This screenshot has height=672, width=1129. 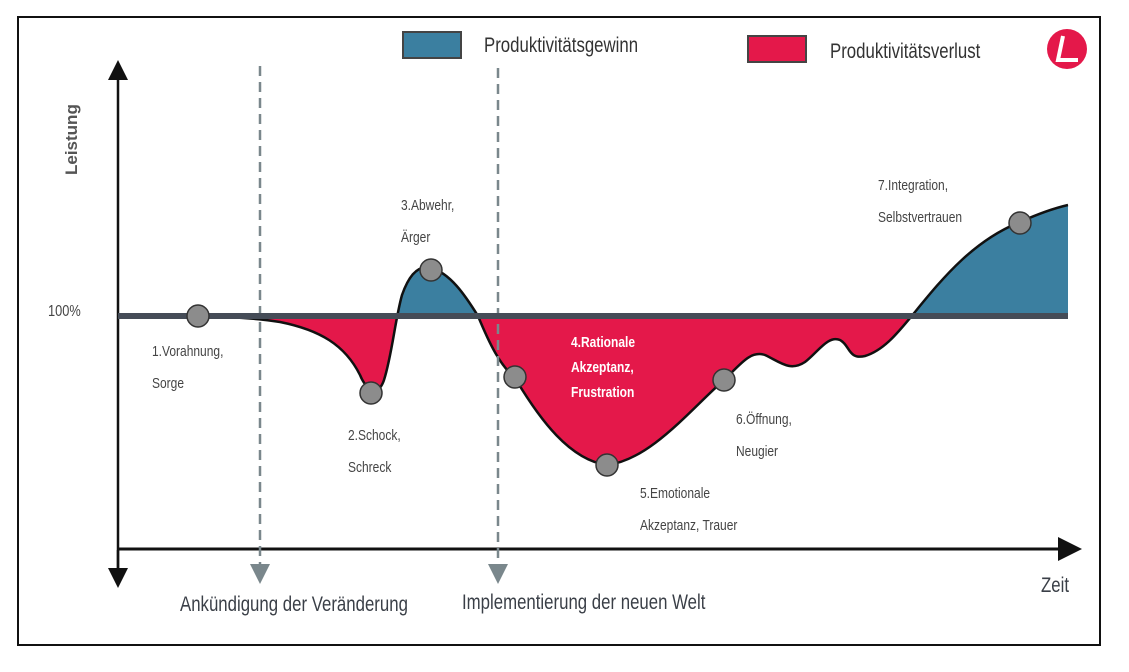 I want to click on legend-swatch-loss, so click(x=777, y=49).